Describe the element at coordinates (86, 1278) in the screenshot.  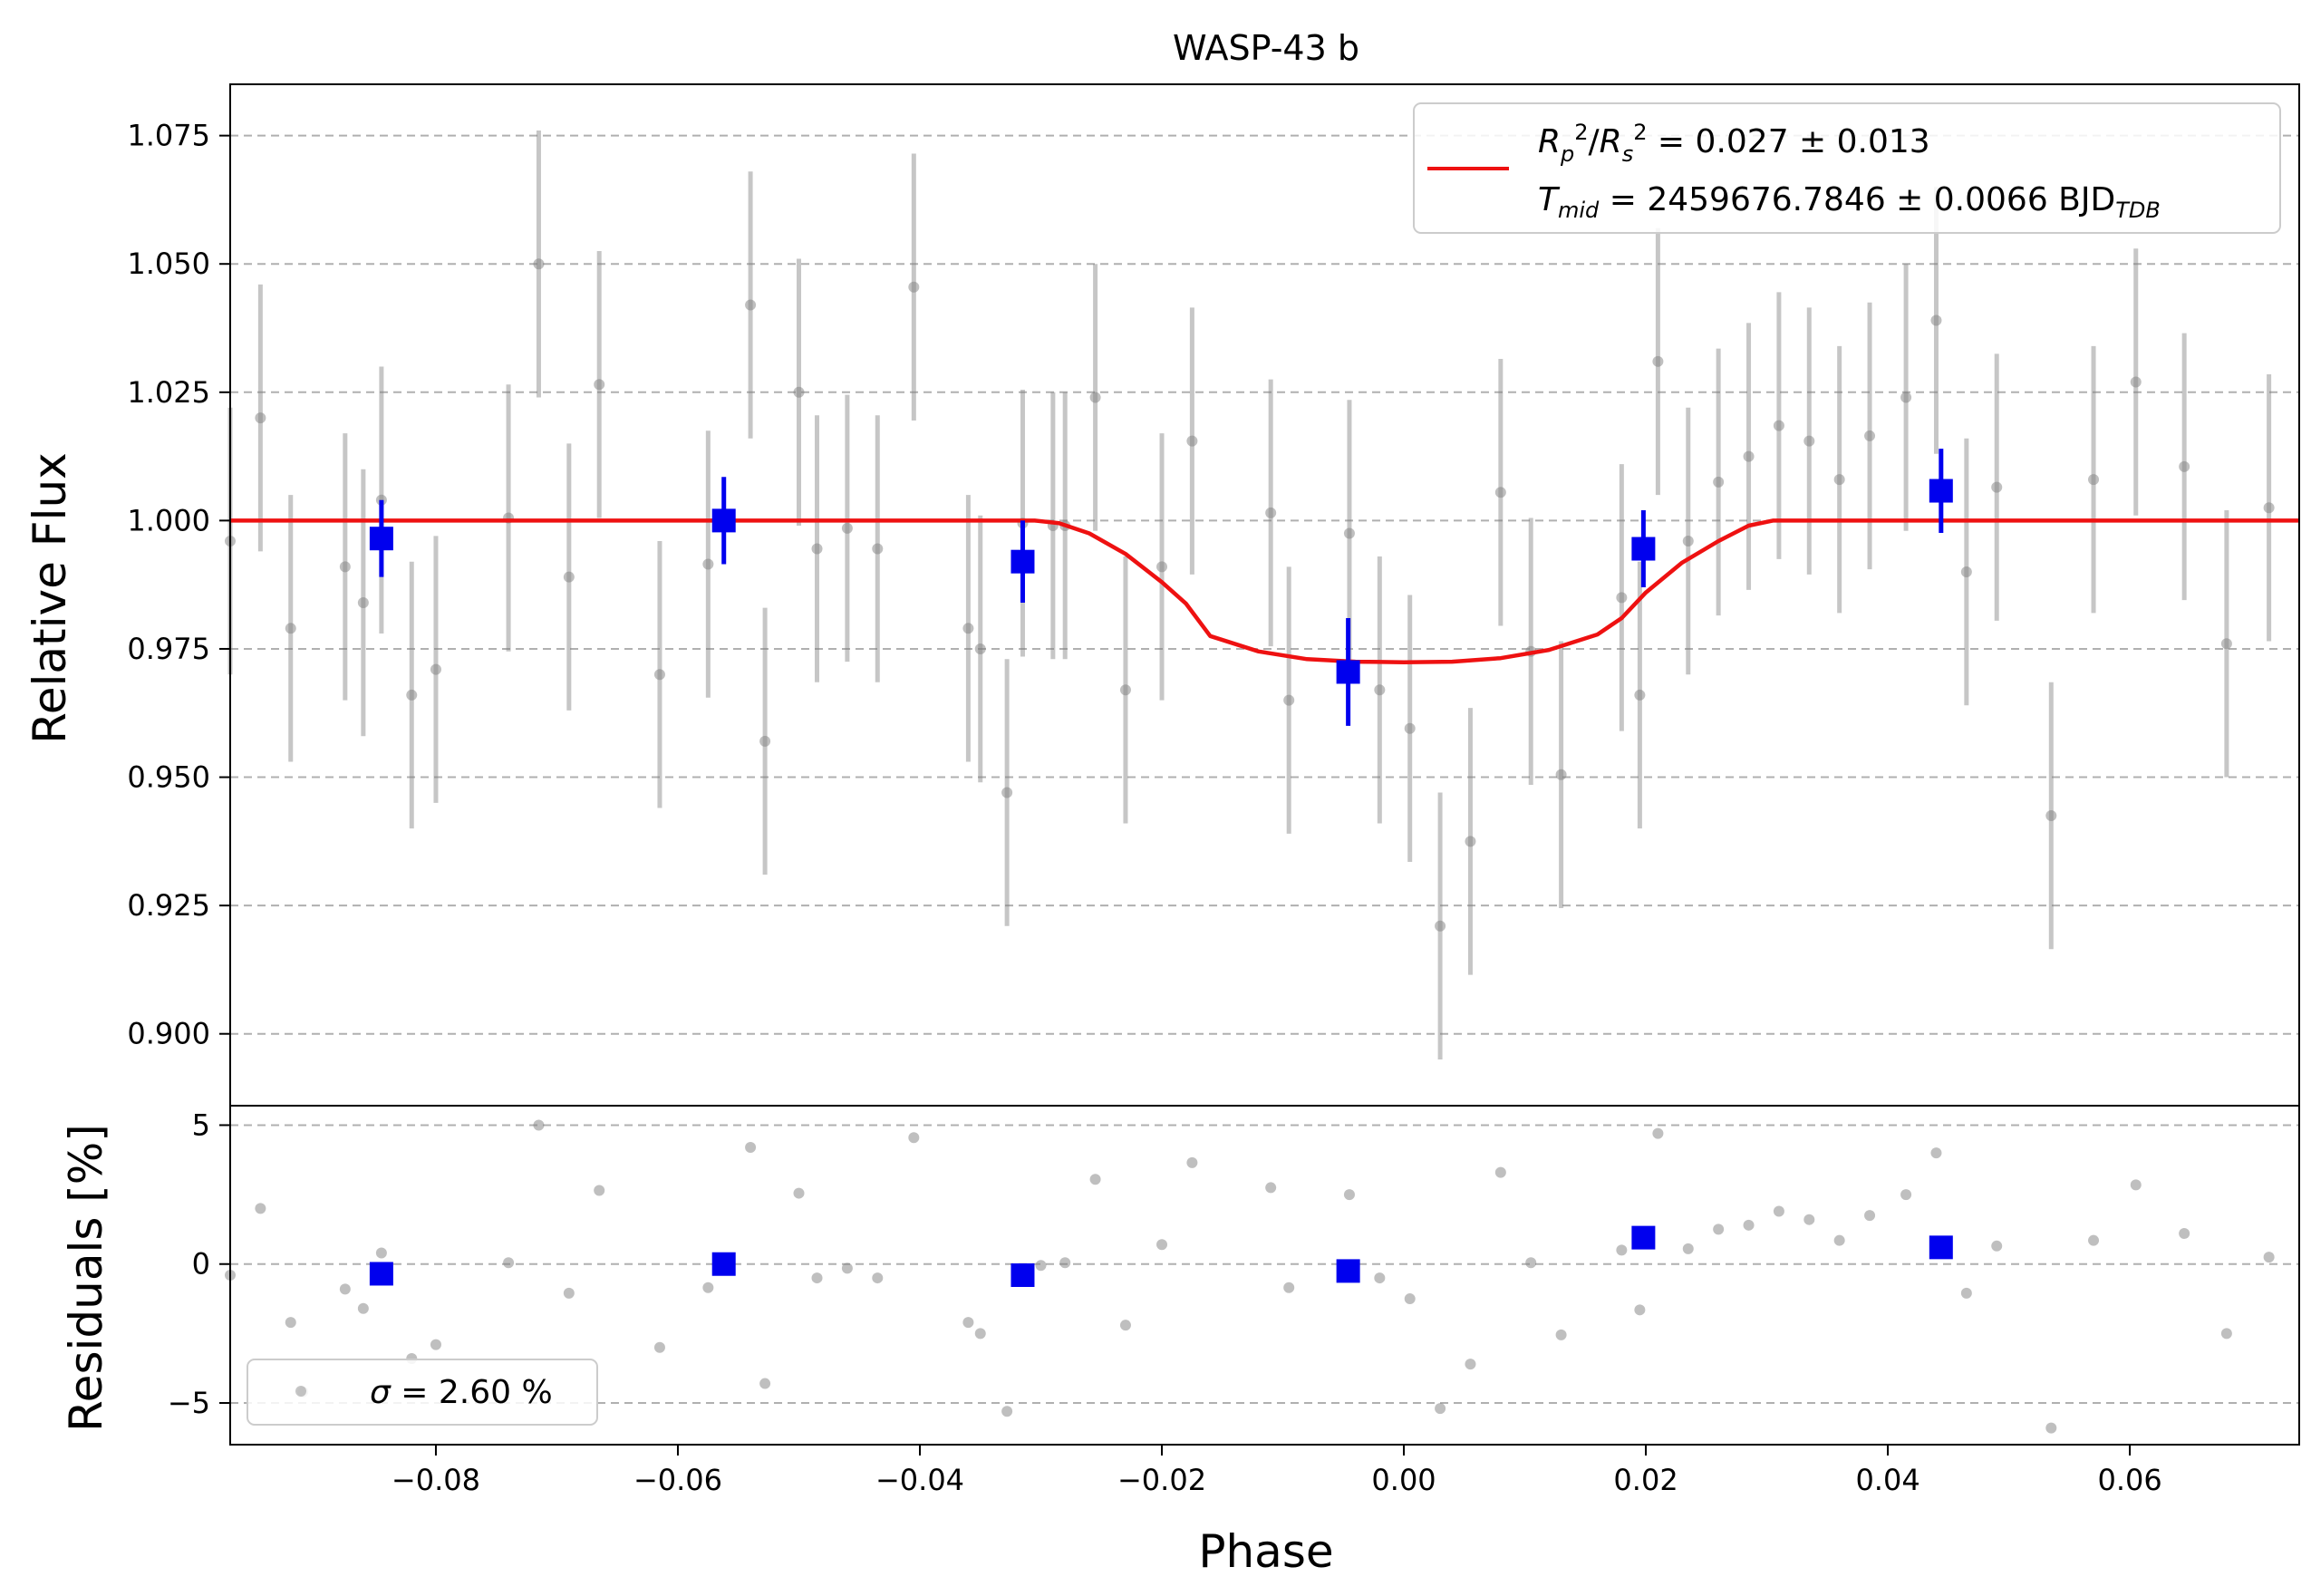
I see `bottom-y-axis-label: Residuals [%]` at that location.